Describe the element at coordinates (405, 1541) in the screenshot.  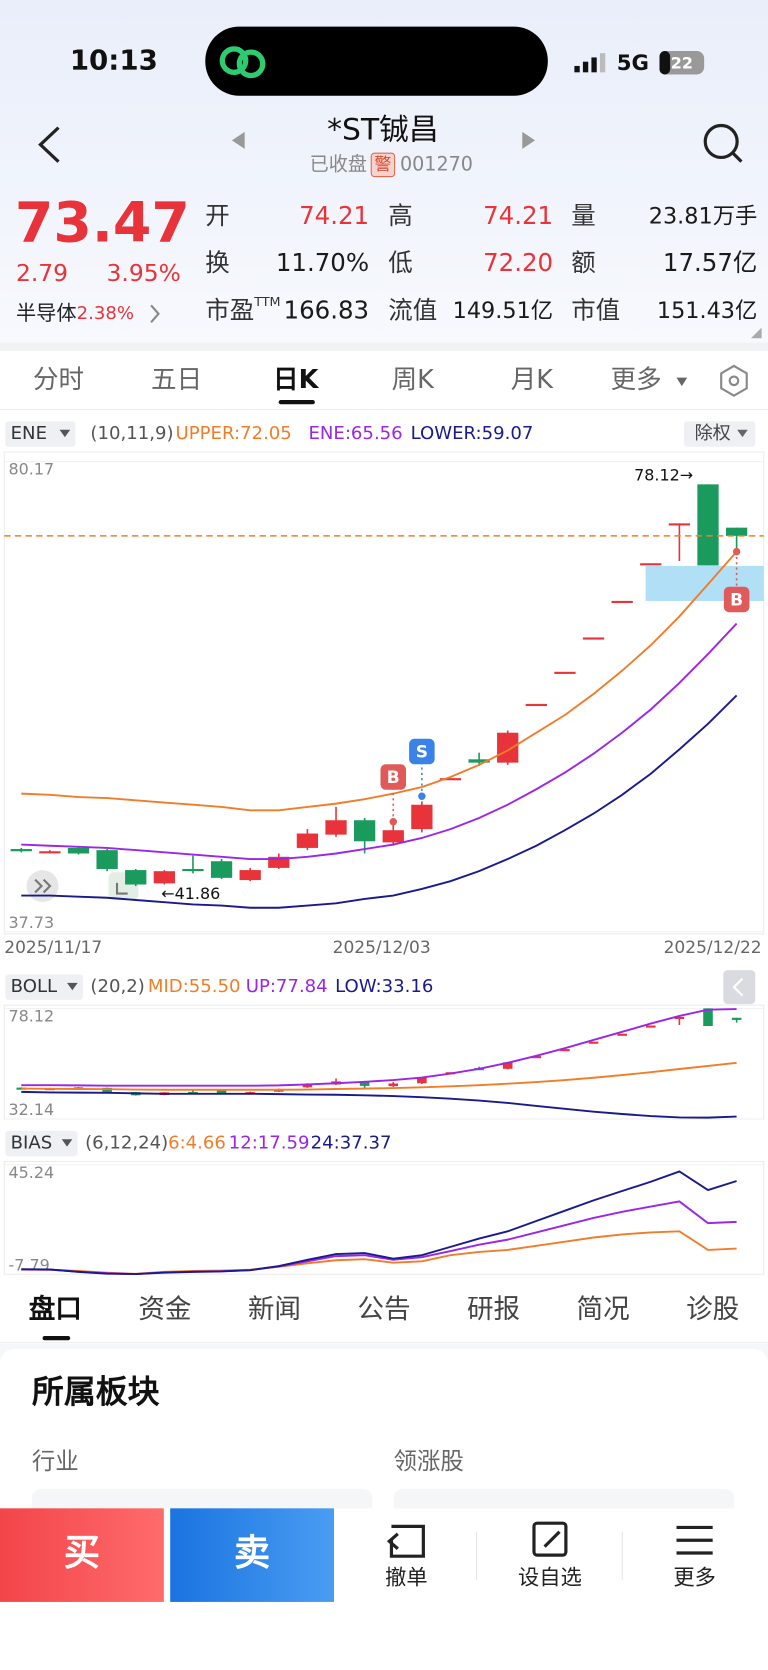
I see `cancel-icon` at that location.